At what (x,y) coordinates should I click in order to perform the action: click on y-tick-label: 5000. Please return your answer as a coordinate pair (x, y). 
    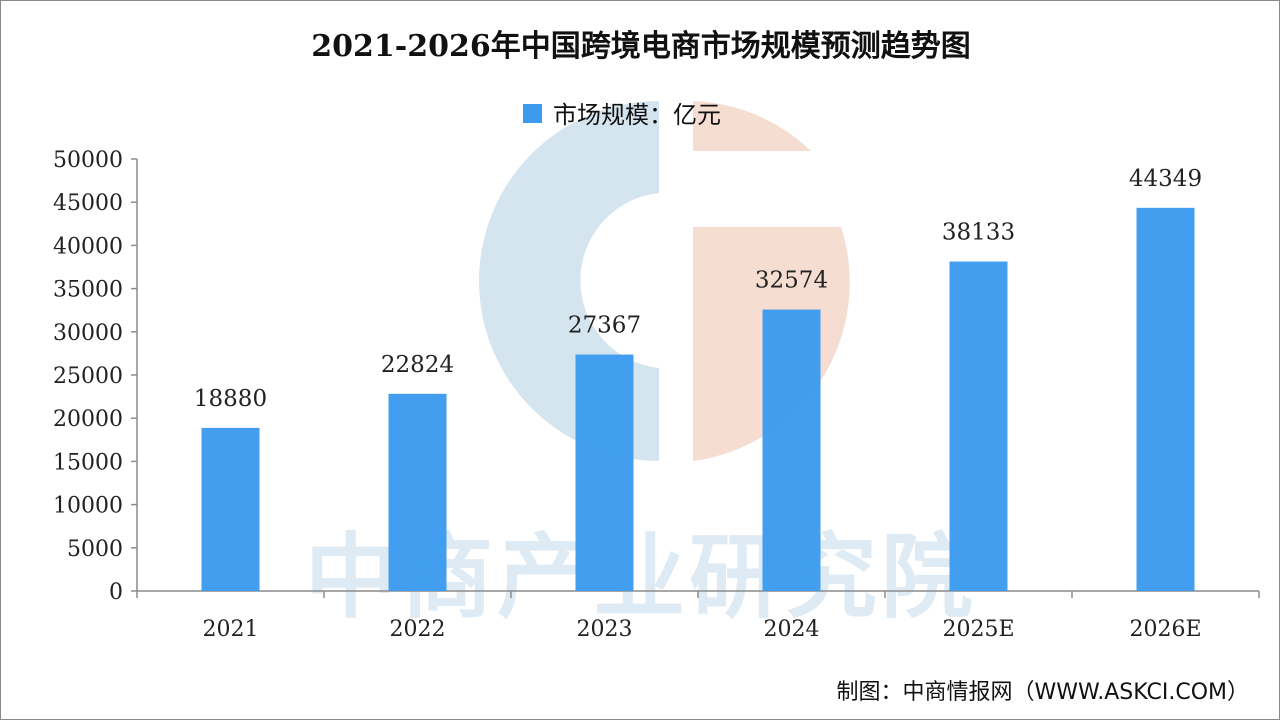
    Looking at the image, I should click on (95, 549).